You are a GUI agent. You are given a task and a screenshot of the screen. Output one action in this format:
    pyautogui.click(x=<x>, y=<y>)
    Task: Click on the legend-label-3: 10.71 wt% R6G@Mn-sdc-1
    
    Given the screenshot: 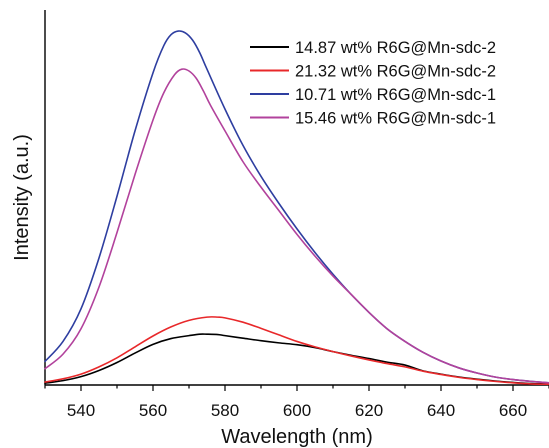 What is the action you would take?
    pyautogui.click(x=395, y=95)
    